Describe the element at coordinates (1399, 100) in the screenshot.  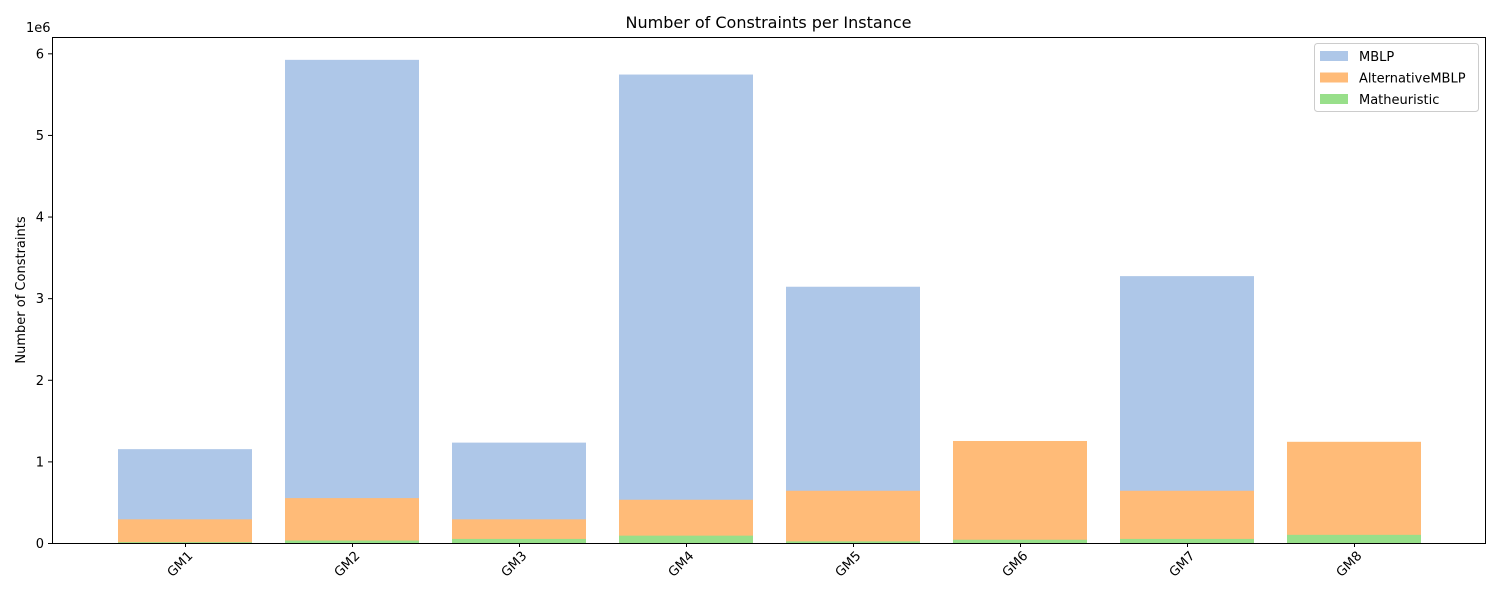
I see `legend-label-matheuristic: Matheuristic` at that location.